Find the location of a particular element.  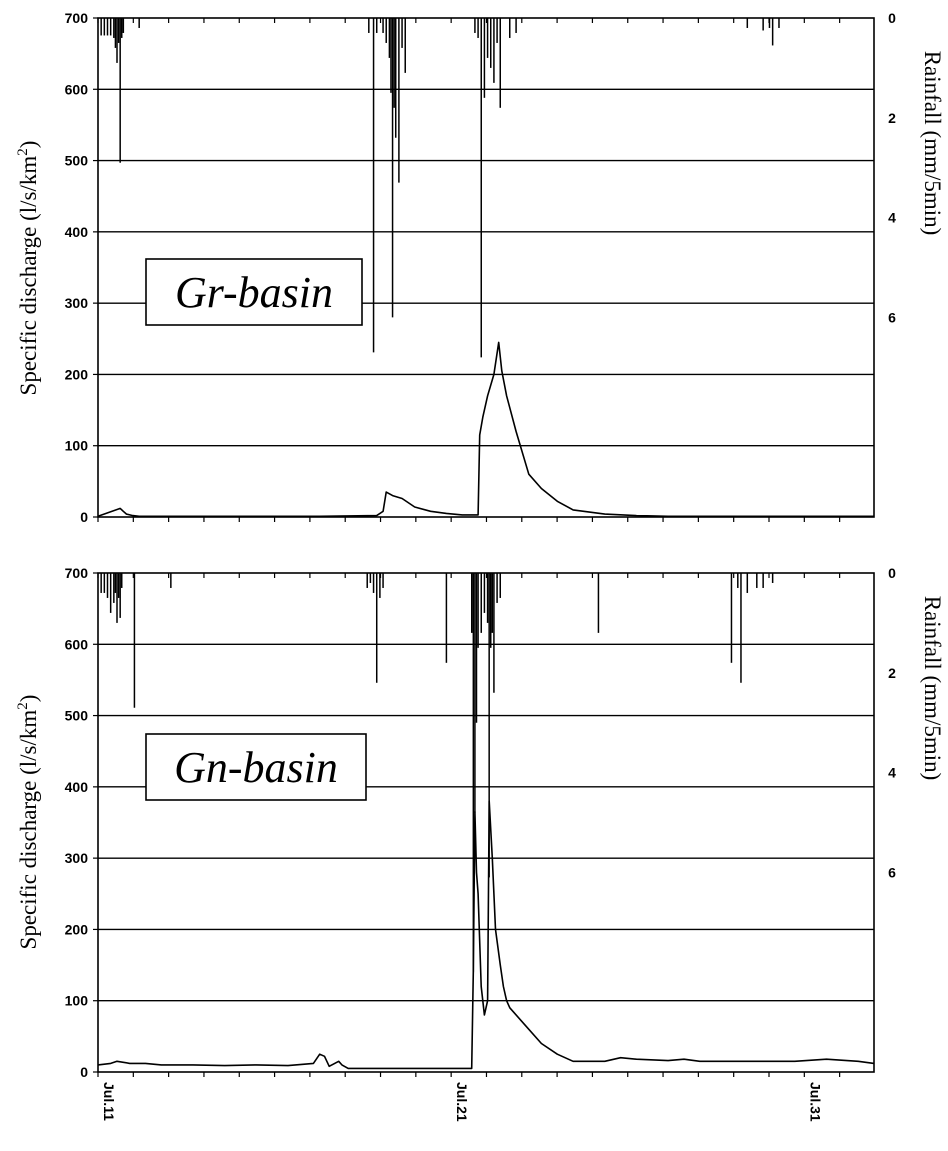

basin-label: Gr-basin is located at coordinates (254, 292).